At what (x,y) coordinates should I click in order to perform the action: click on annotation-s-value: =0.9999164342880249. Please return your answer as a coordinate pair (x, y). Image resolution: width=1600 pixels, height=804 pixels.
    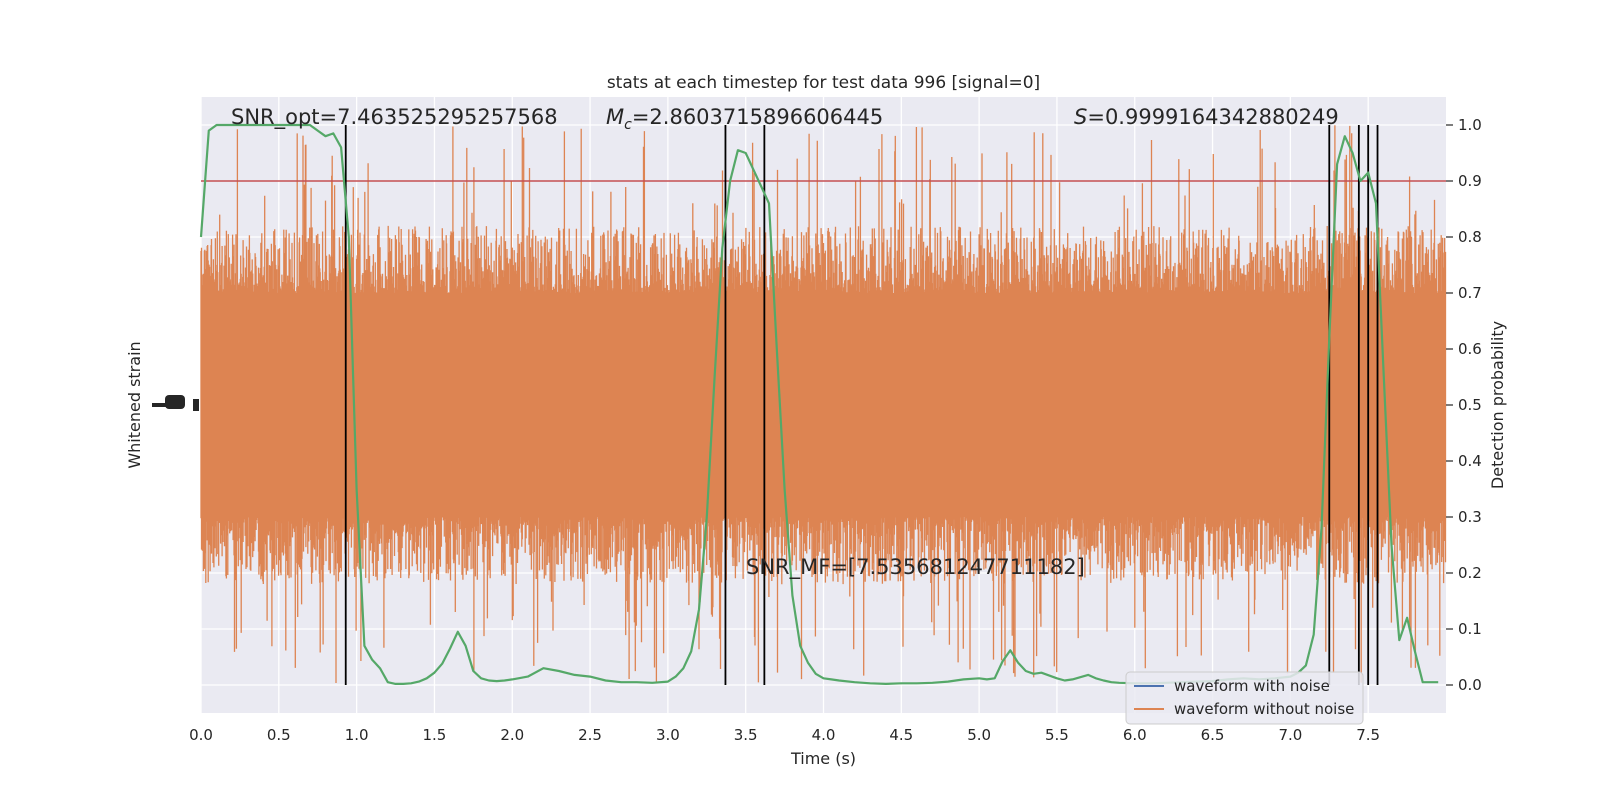
    Looking at the image, I should click on (1212, 117).